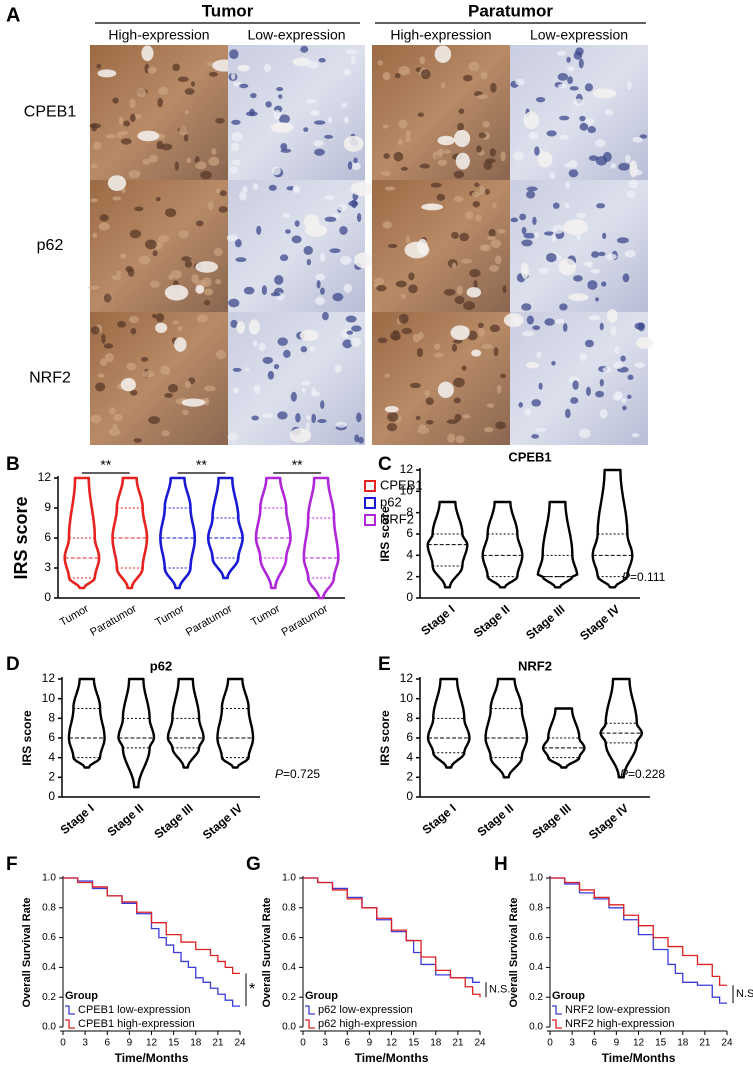 Image resolution: width=753 pixels, height=1079 pixels. What do you see at coordinates (514, 952) in the screenshot?
I see `y-axis-label: Overall Survival Rate` at bounding box center [514, 952].